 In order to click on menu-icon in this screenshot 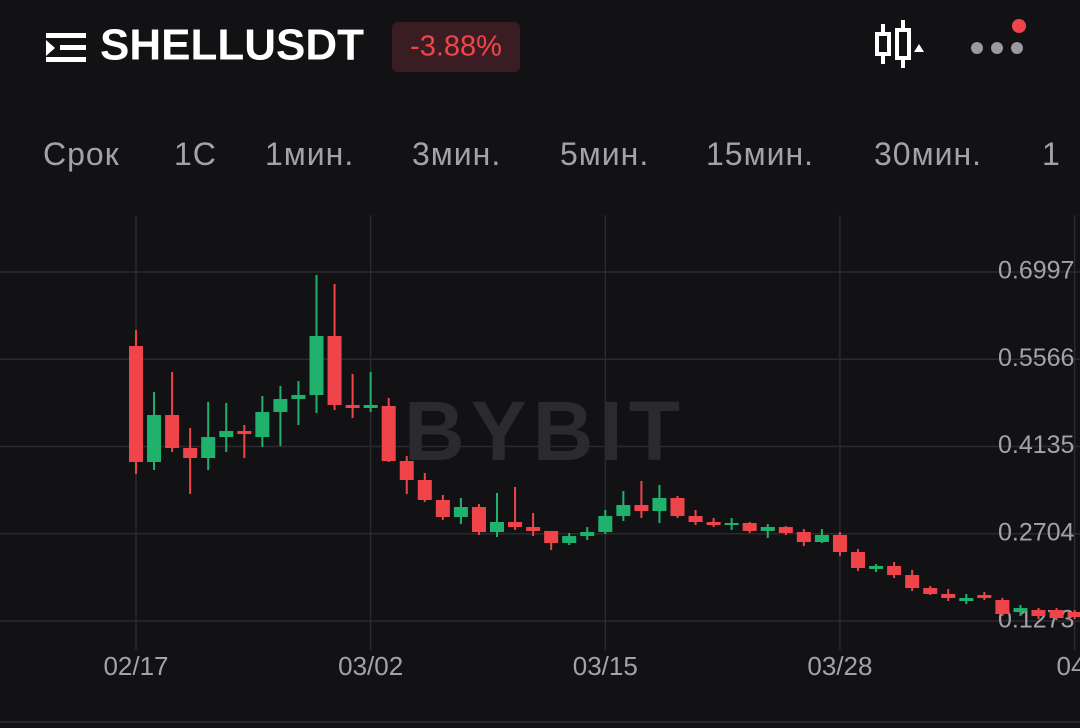, I will do `click(66, 47)`.